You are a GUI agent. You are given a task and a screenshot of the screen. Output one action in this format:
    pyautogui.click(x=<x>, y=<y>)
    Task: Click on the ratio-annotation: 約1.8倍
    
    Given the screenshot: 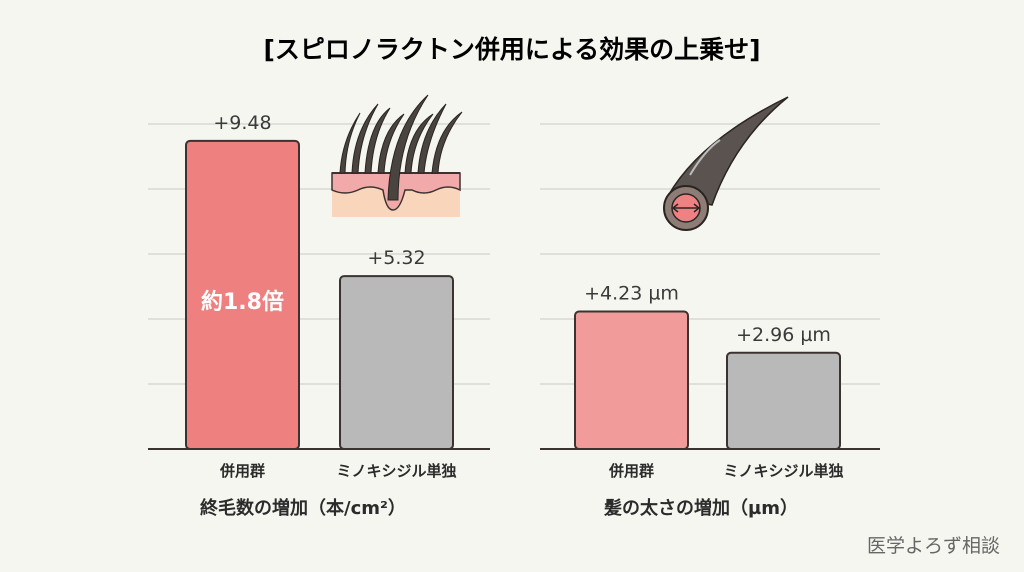 What is the action you would take?
    pyautogui.click(x=242, y=302)
    